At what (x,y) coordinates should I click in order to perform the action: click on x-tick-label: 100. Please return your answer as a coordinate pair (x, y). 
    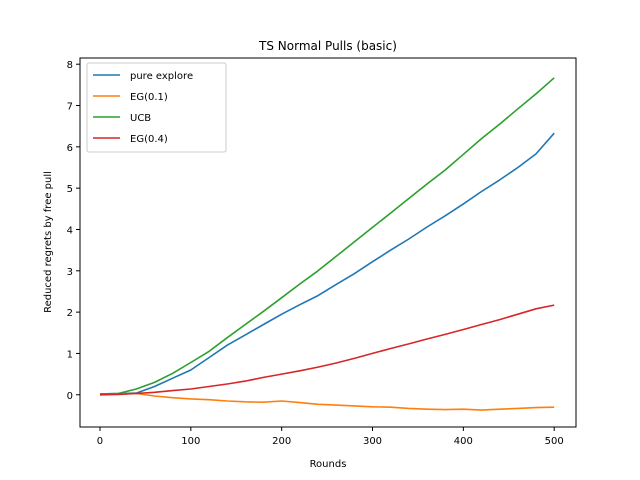
    Looking at the image, I should click on (190, 441).